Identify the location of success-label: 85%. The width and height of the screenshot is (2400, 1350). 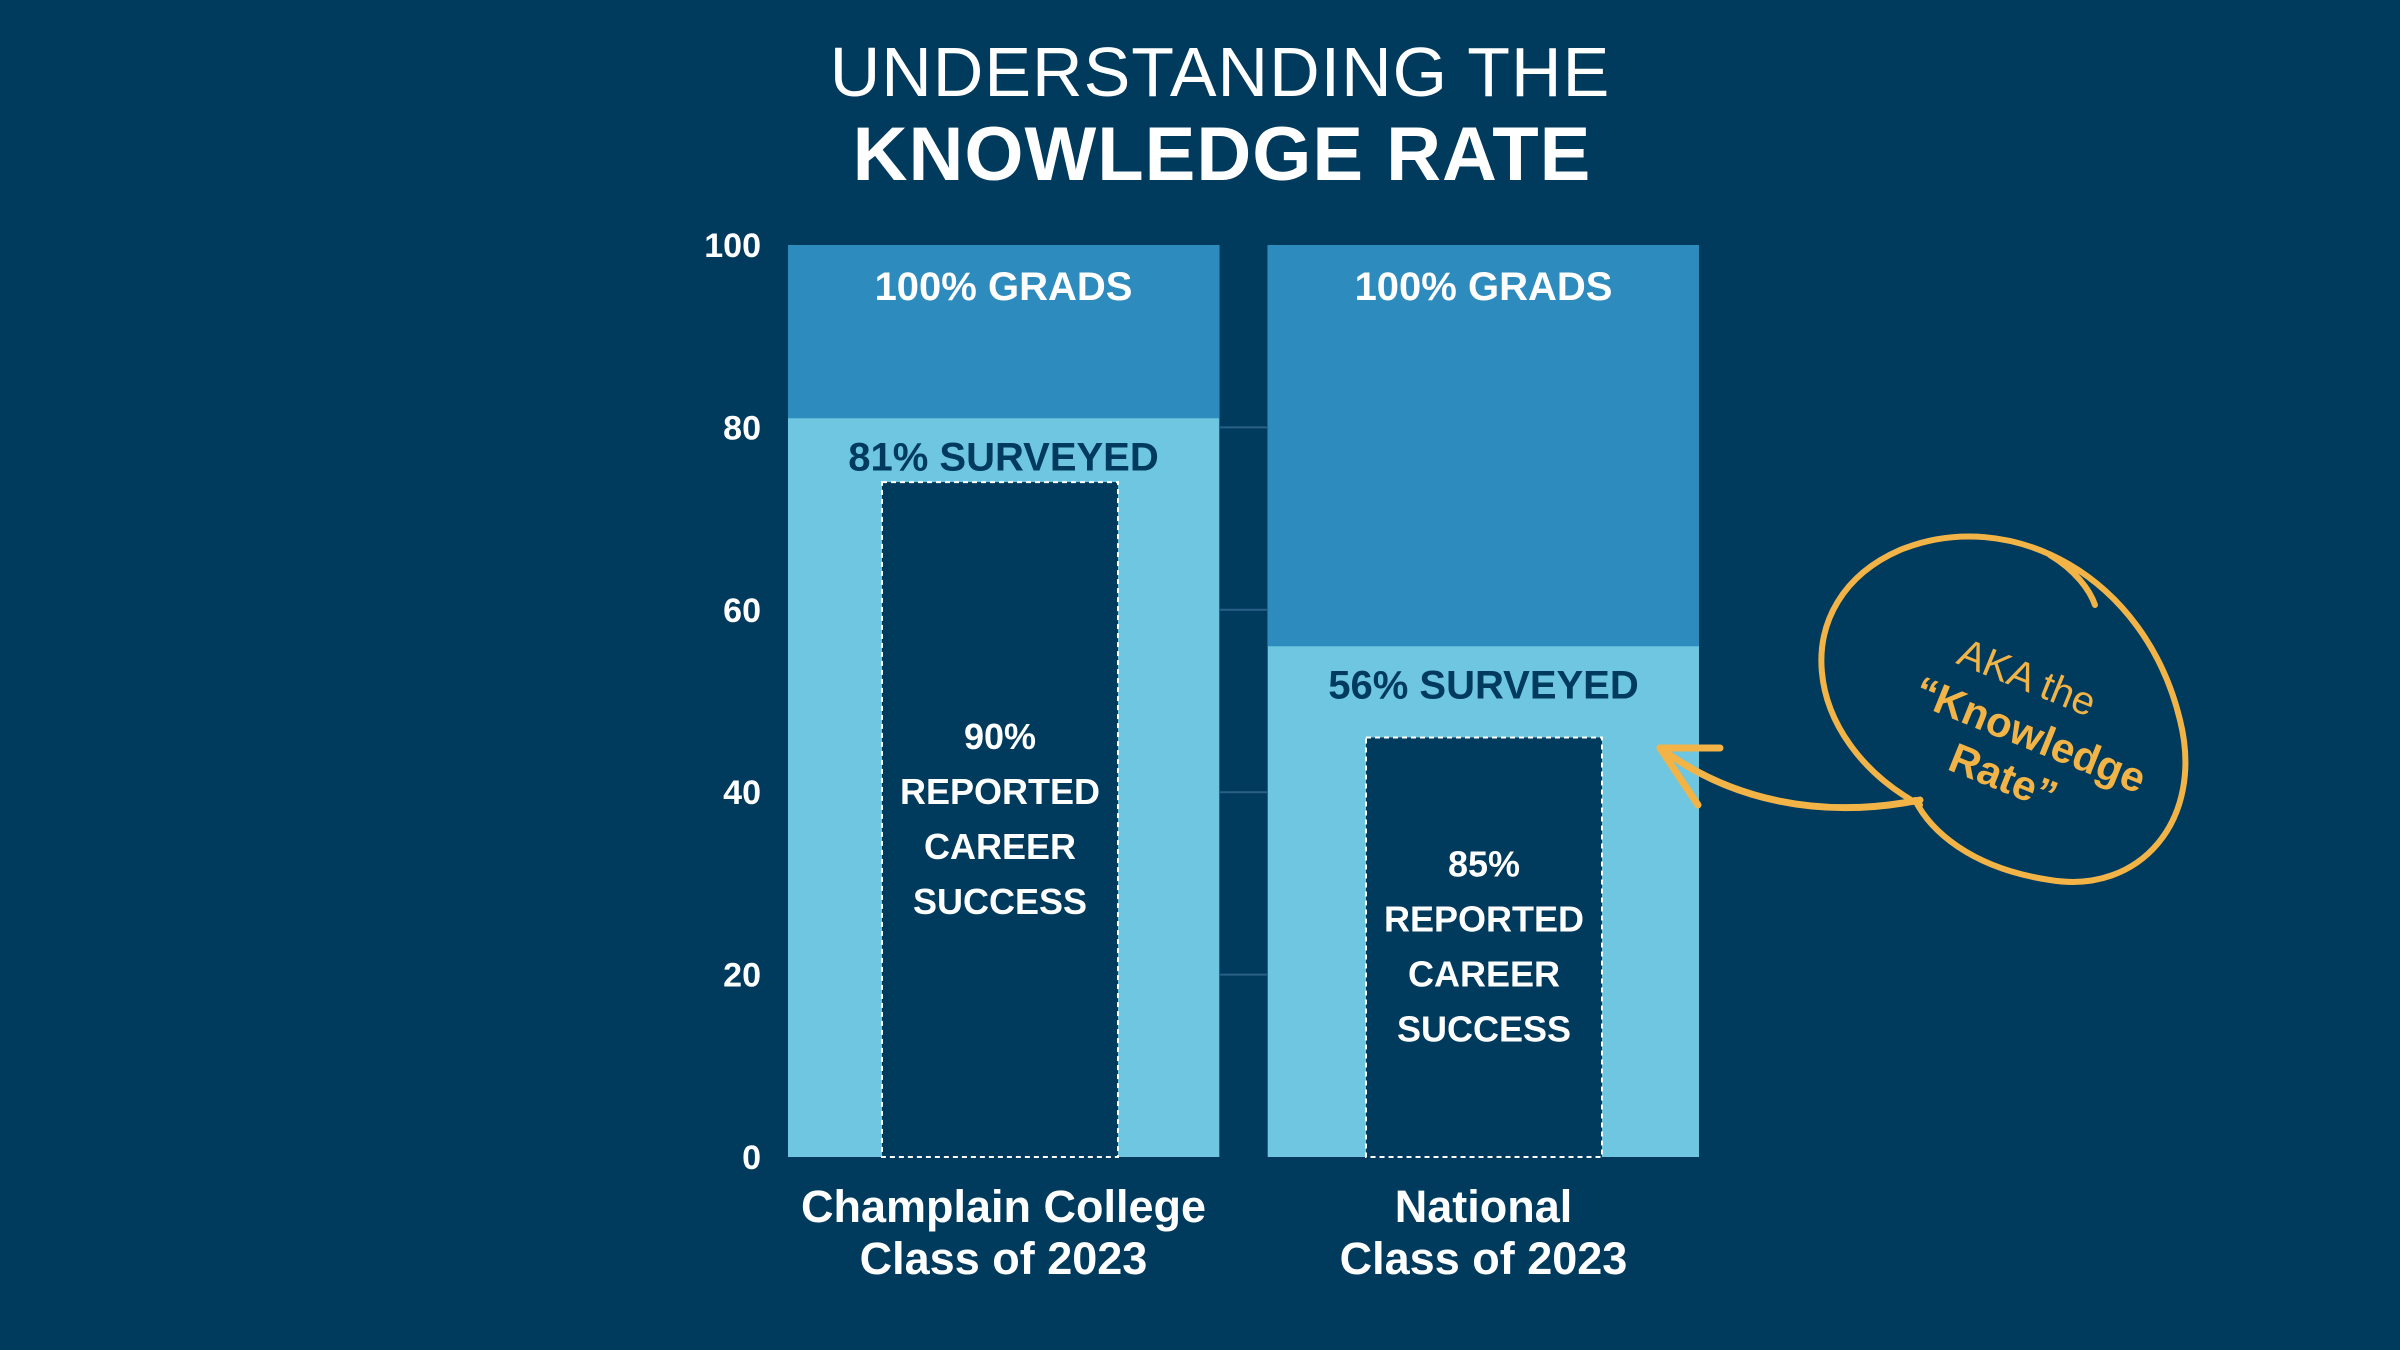
(1484, 864).